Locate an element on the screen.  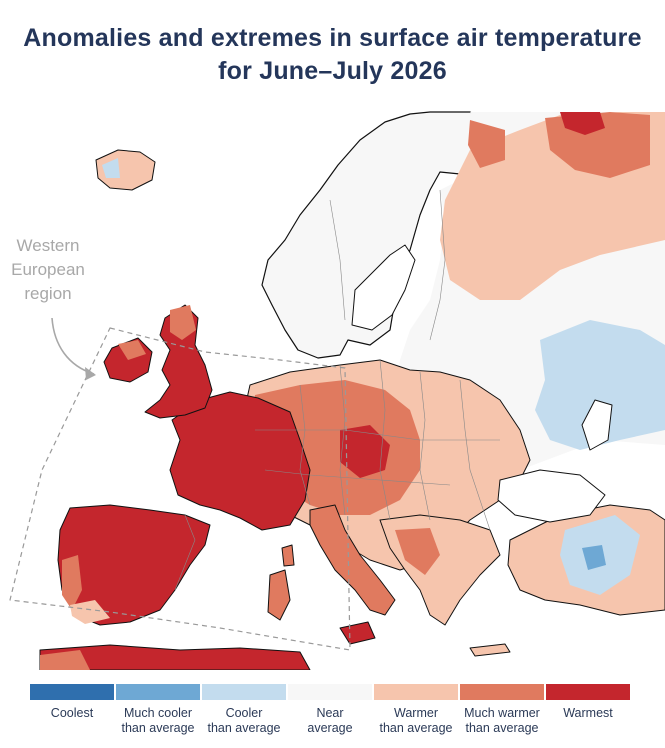
legend-item-warmest: Warmest is located at coordinates (588, 702).